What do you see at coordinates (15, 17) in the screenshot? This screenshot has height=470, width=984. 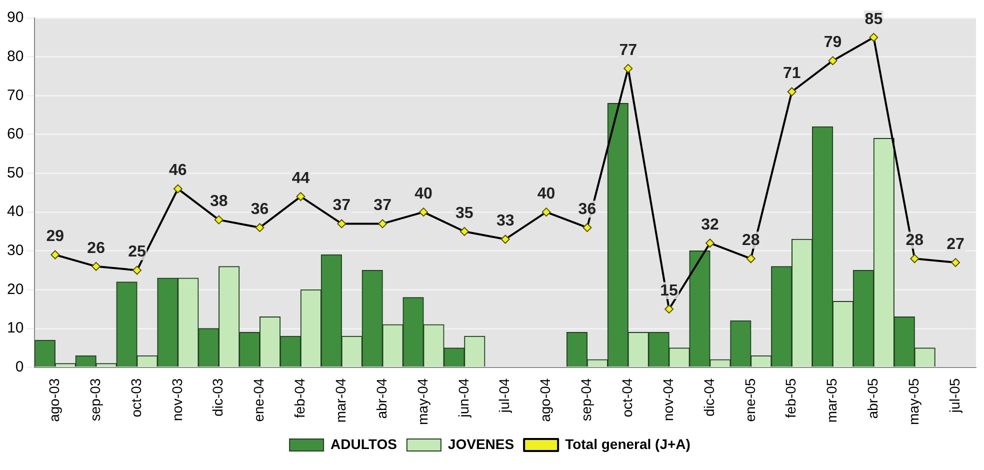 I see `y-tick-label: 90` at bounding box center [15, 17].